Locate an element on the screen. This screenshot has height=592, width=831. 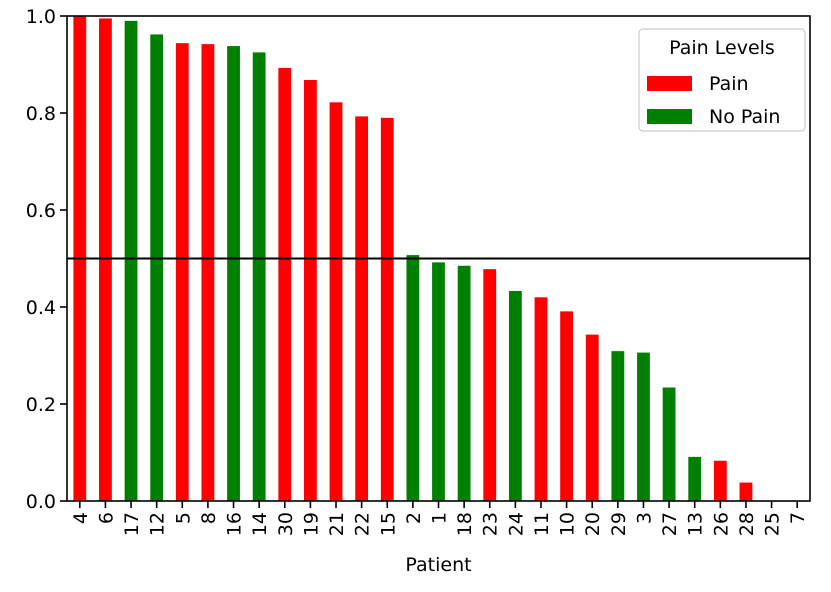
x-tick-label: 1 is located at coordinates (440, 518).